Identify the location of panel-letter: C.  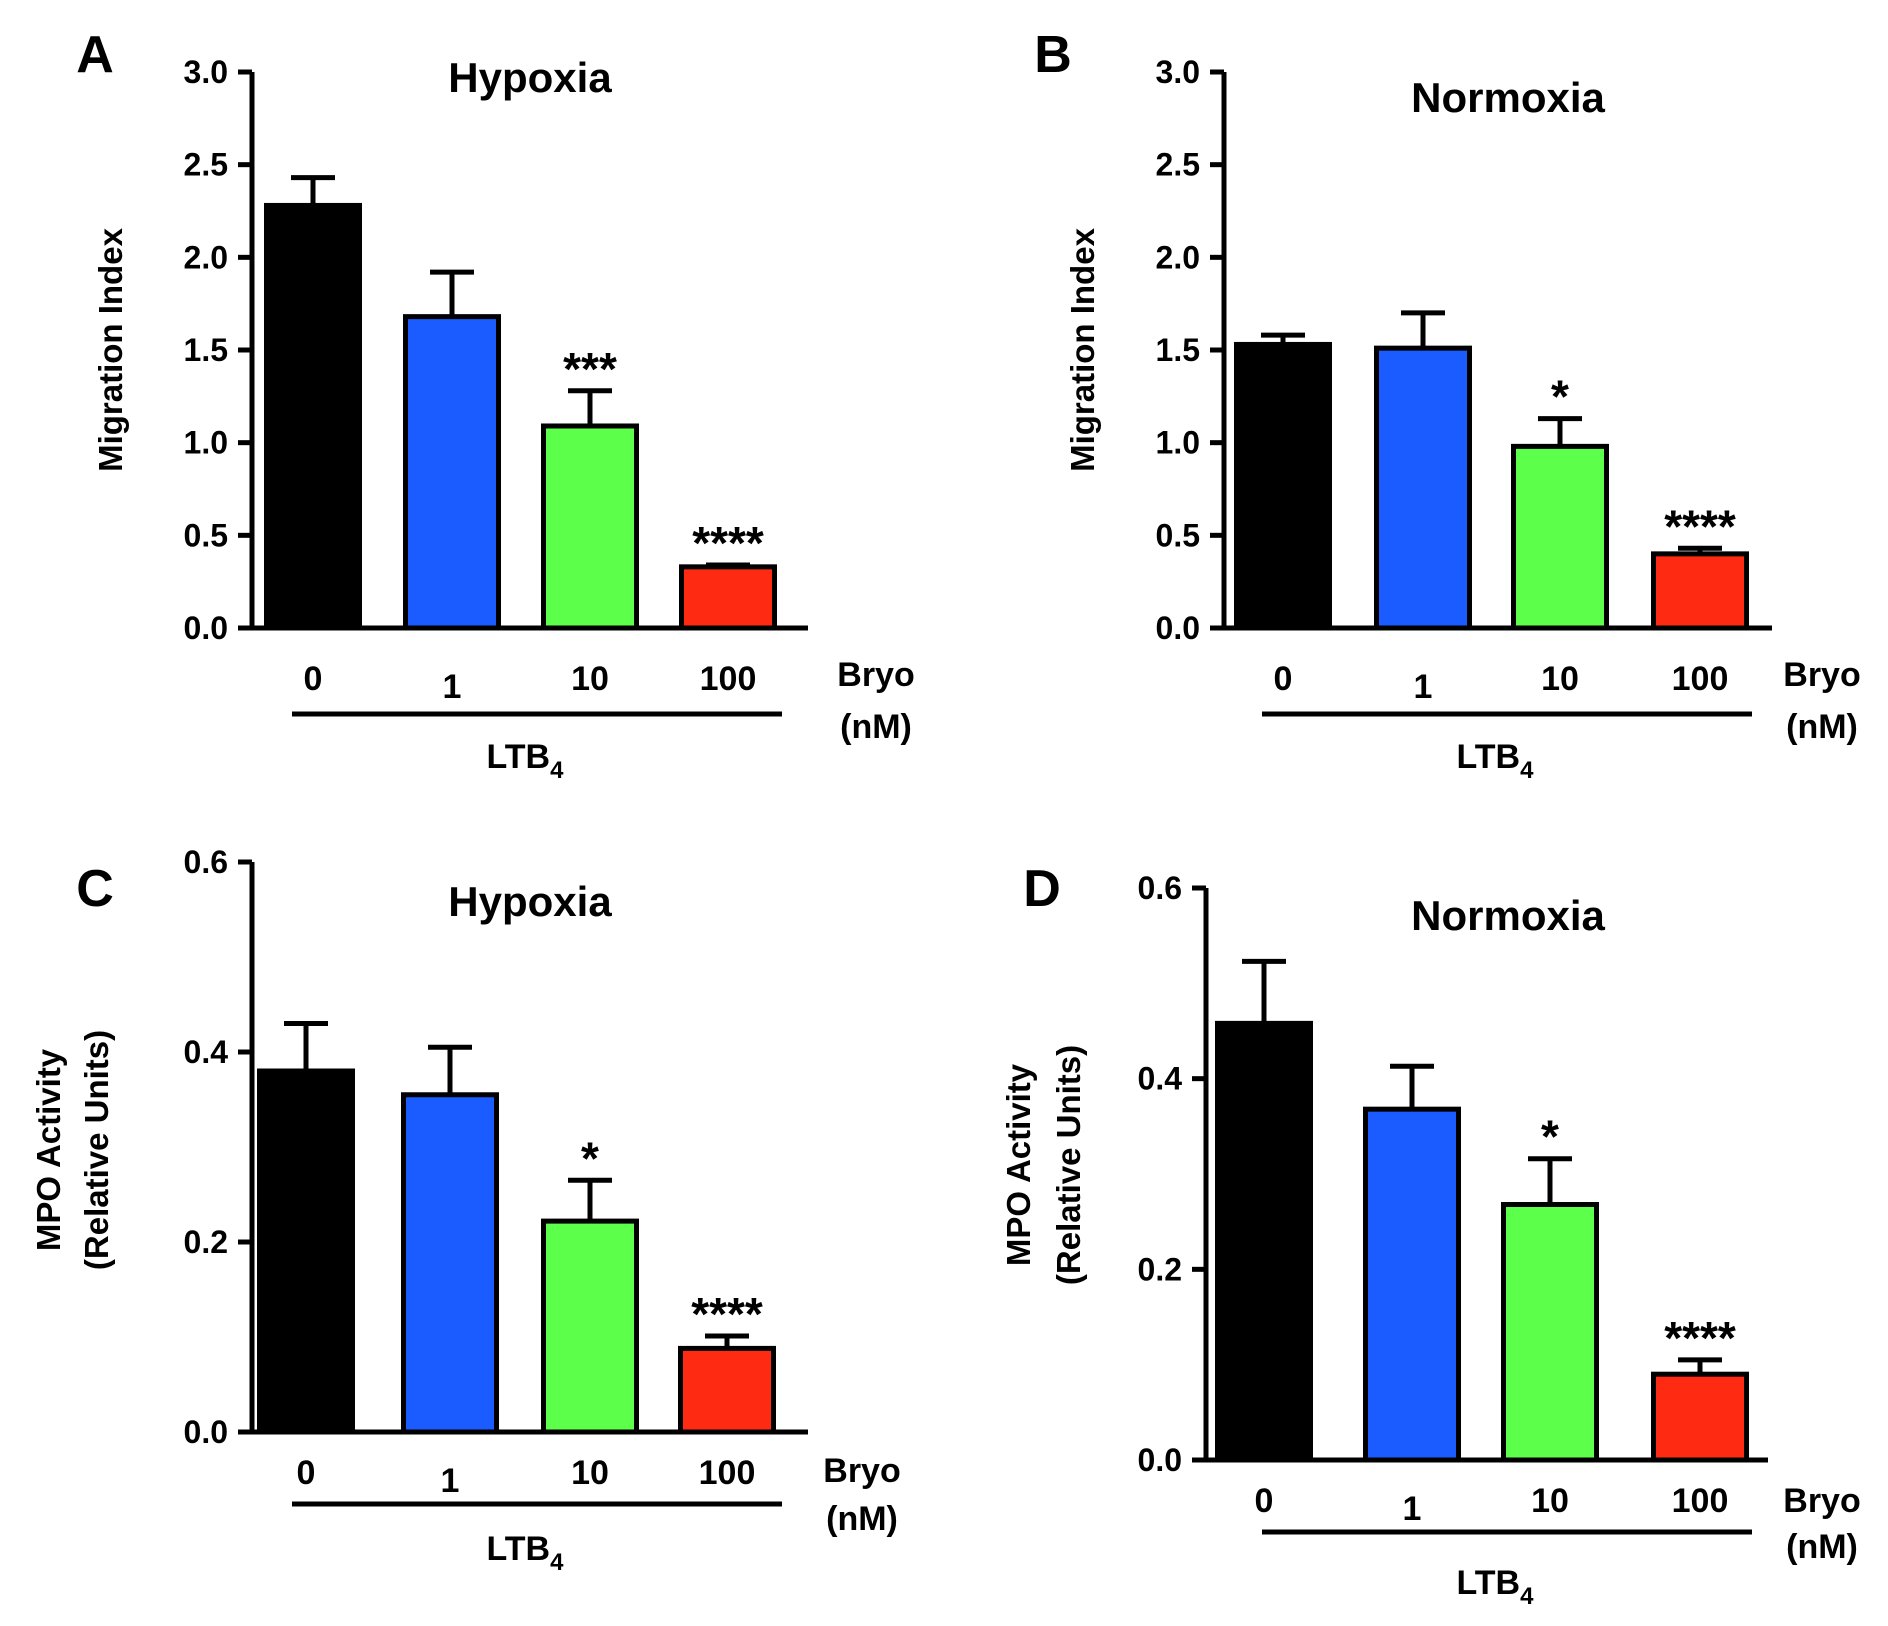
(95, 889).